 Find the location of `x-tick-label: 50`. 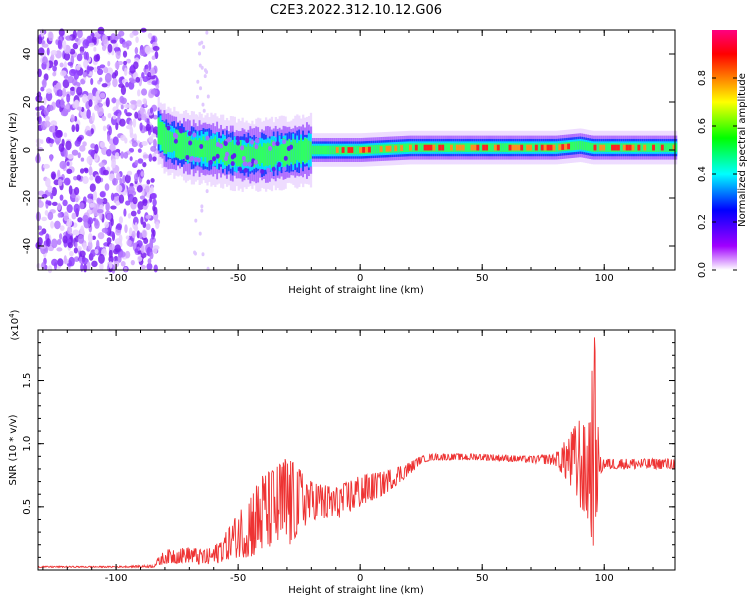

x-tick-label: 50 is located at coordinates (482, 278).